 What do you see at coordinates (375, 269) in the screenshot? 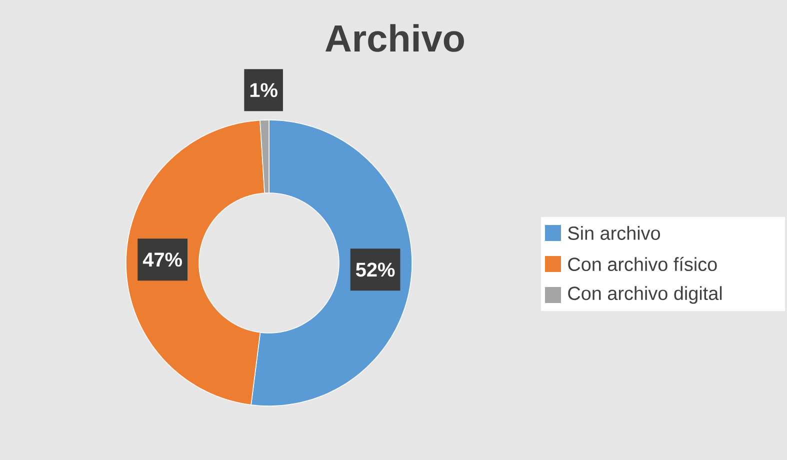
I see `data-label: 52%` at bounding box center [375, 269].